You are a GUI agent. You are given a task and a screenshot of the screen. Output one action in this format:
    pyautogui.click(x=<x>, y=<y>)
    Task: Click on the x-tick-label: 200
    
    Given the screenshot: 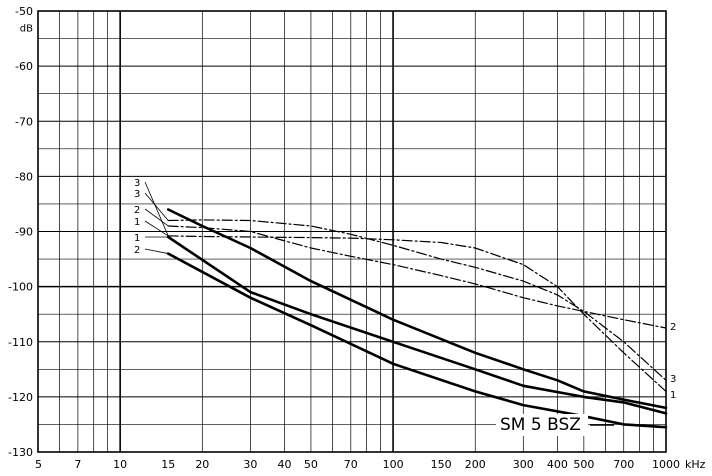 What is the action you would take?
    pyautogui.click(x=475, y=464)
    